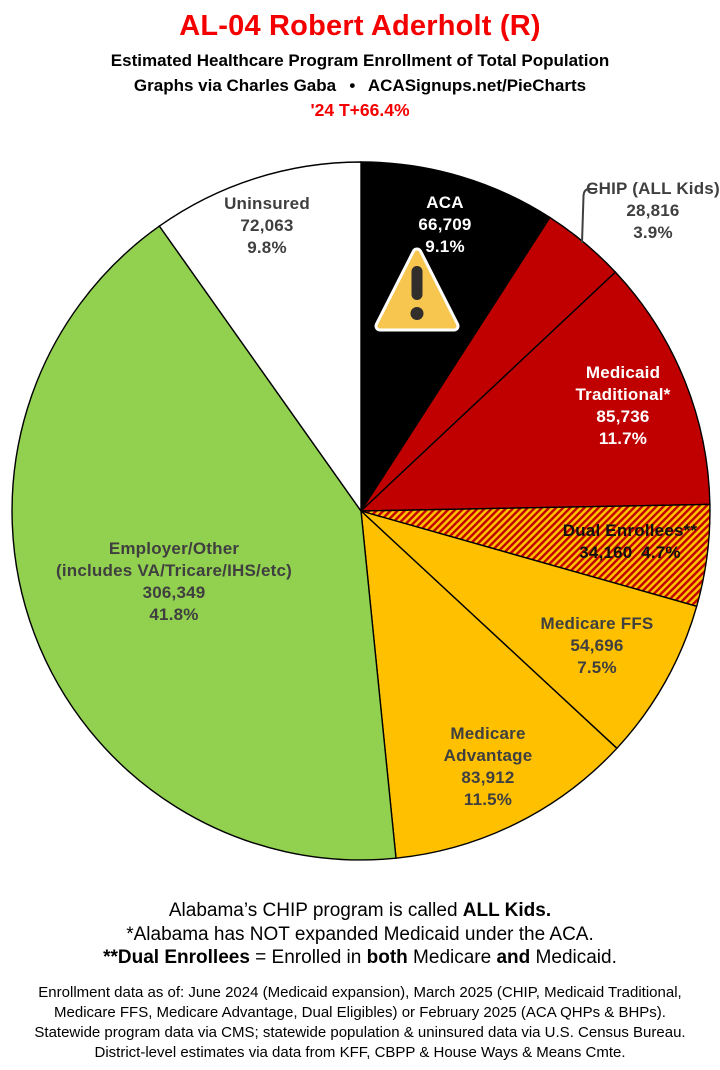  Describe the element at coordinates (174, 592) in the screenshot. I see `label-line: 306,349` at that location.